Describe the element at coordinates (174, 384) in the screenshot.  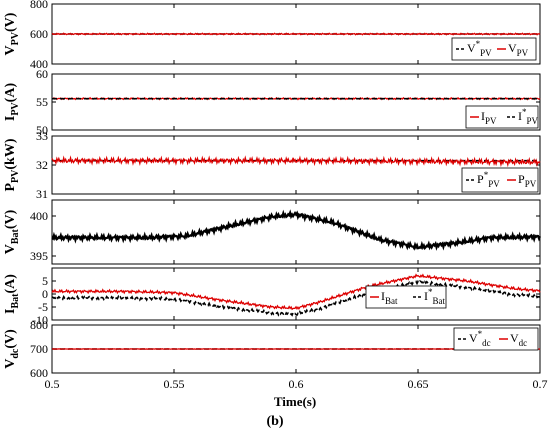
I see `x-tick-label: 0.55` at that location.